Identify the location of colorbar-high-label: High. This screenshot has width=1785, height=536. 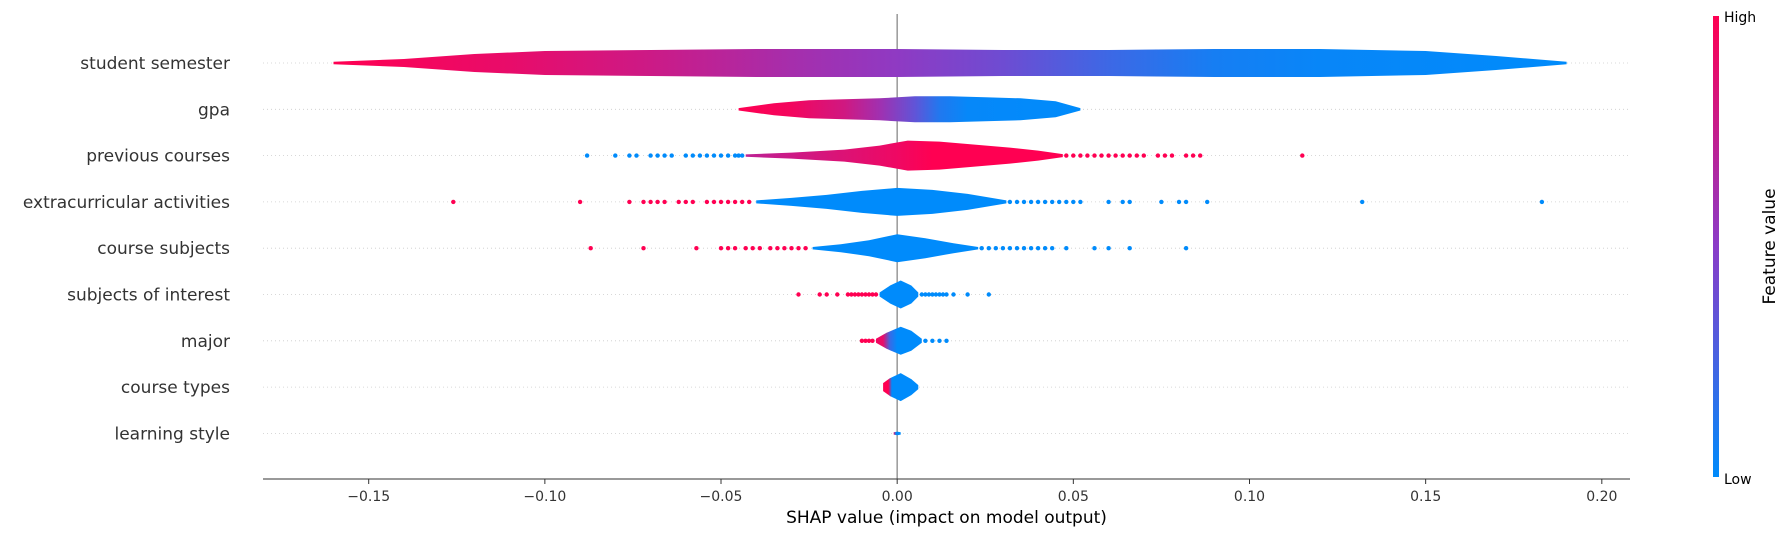
(1740, 18).